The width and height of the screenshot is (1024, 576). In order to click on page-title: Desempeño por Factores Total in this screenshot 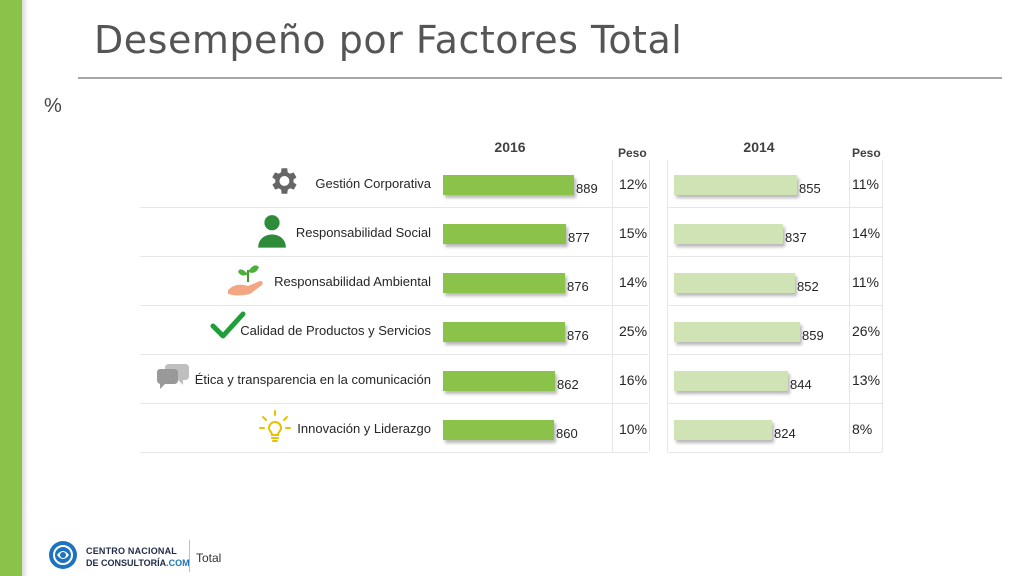, I will do `click(388, 40)`.